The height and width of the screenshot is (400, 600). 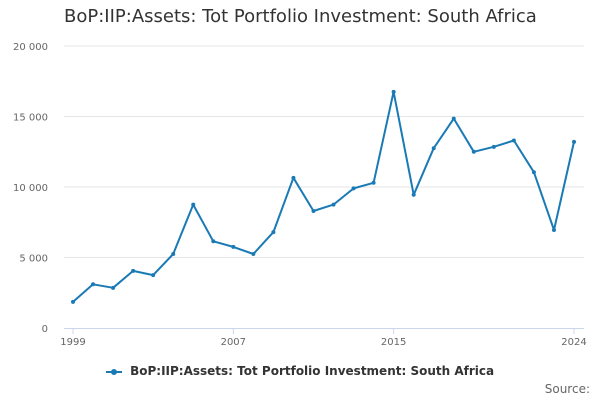 I want to click on x-tick-label: 2015, so click(x=393, y=342).